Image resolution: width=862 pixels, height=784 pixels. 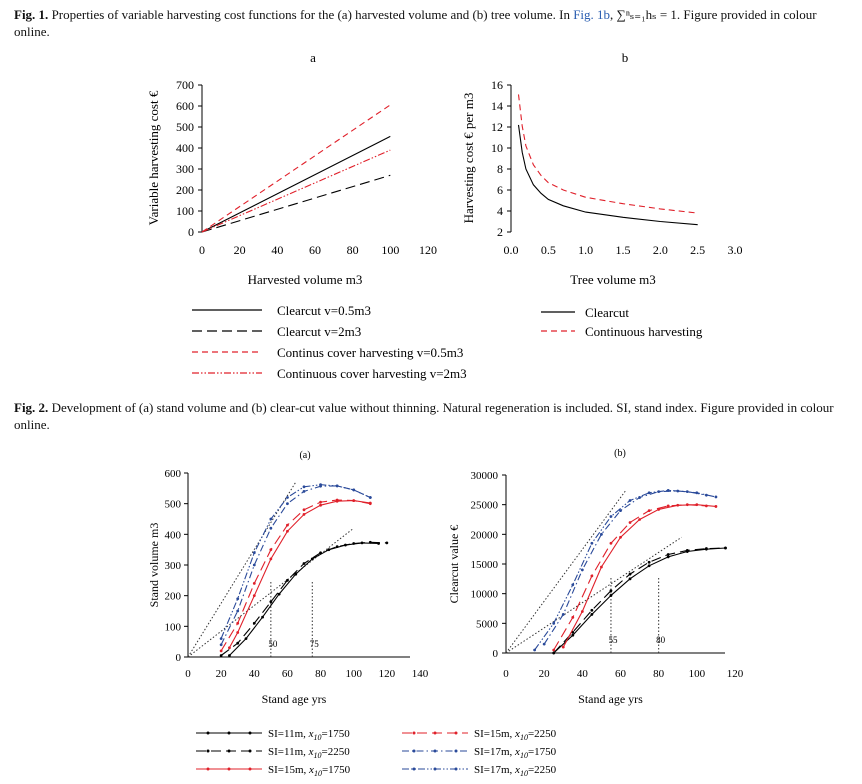 What do you see at coordinates (428, 250) in the screenshot?
I see `x-tick-label: 120` at bounding box center [428, 250].